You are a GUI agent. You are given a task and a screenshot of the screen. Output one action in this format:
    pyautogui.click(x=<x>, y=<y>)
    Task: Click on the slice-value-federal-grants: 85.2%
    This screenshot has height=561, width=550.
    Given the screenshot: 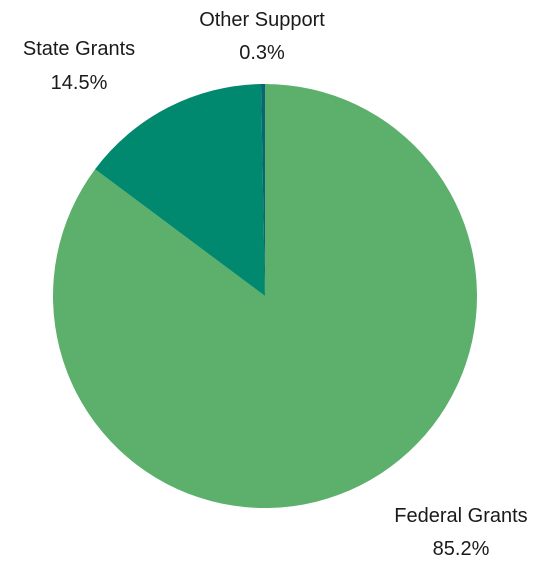 What is the action you would take?
    pyautogui.click(x=461, y=549)
    